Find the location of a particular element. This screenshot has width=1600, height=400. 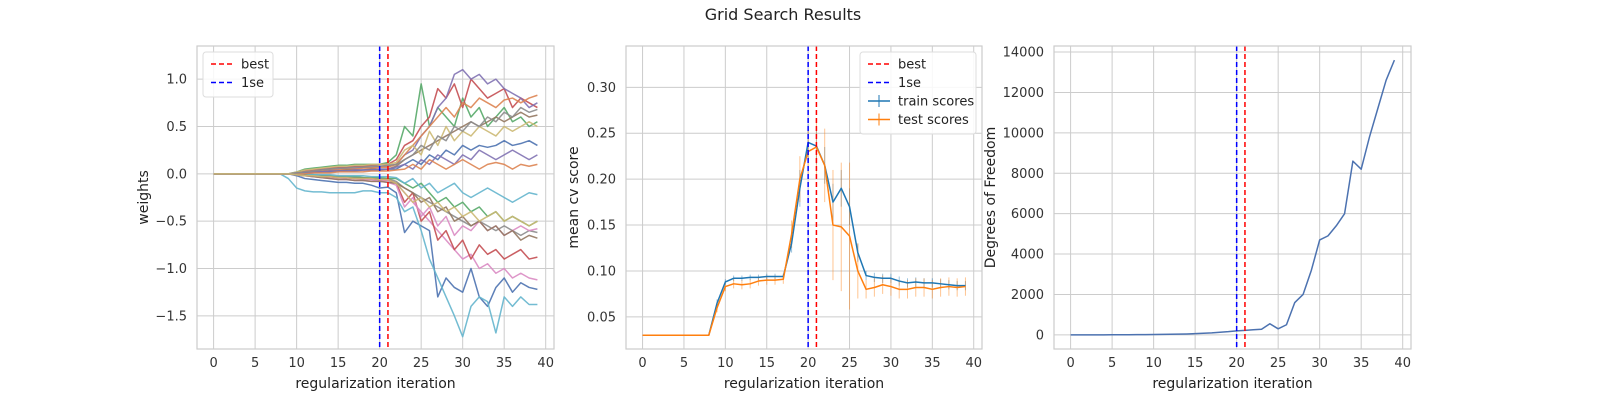

y-tick-label: −1.5 is located at coordinates (171, 316).